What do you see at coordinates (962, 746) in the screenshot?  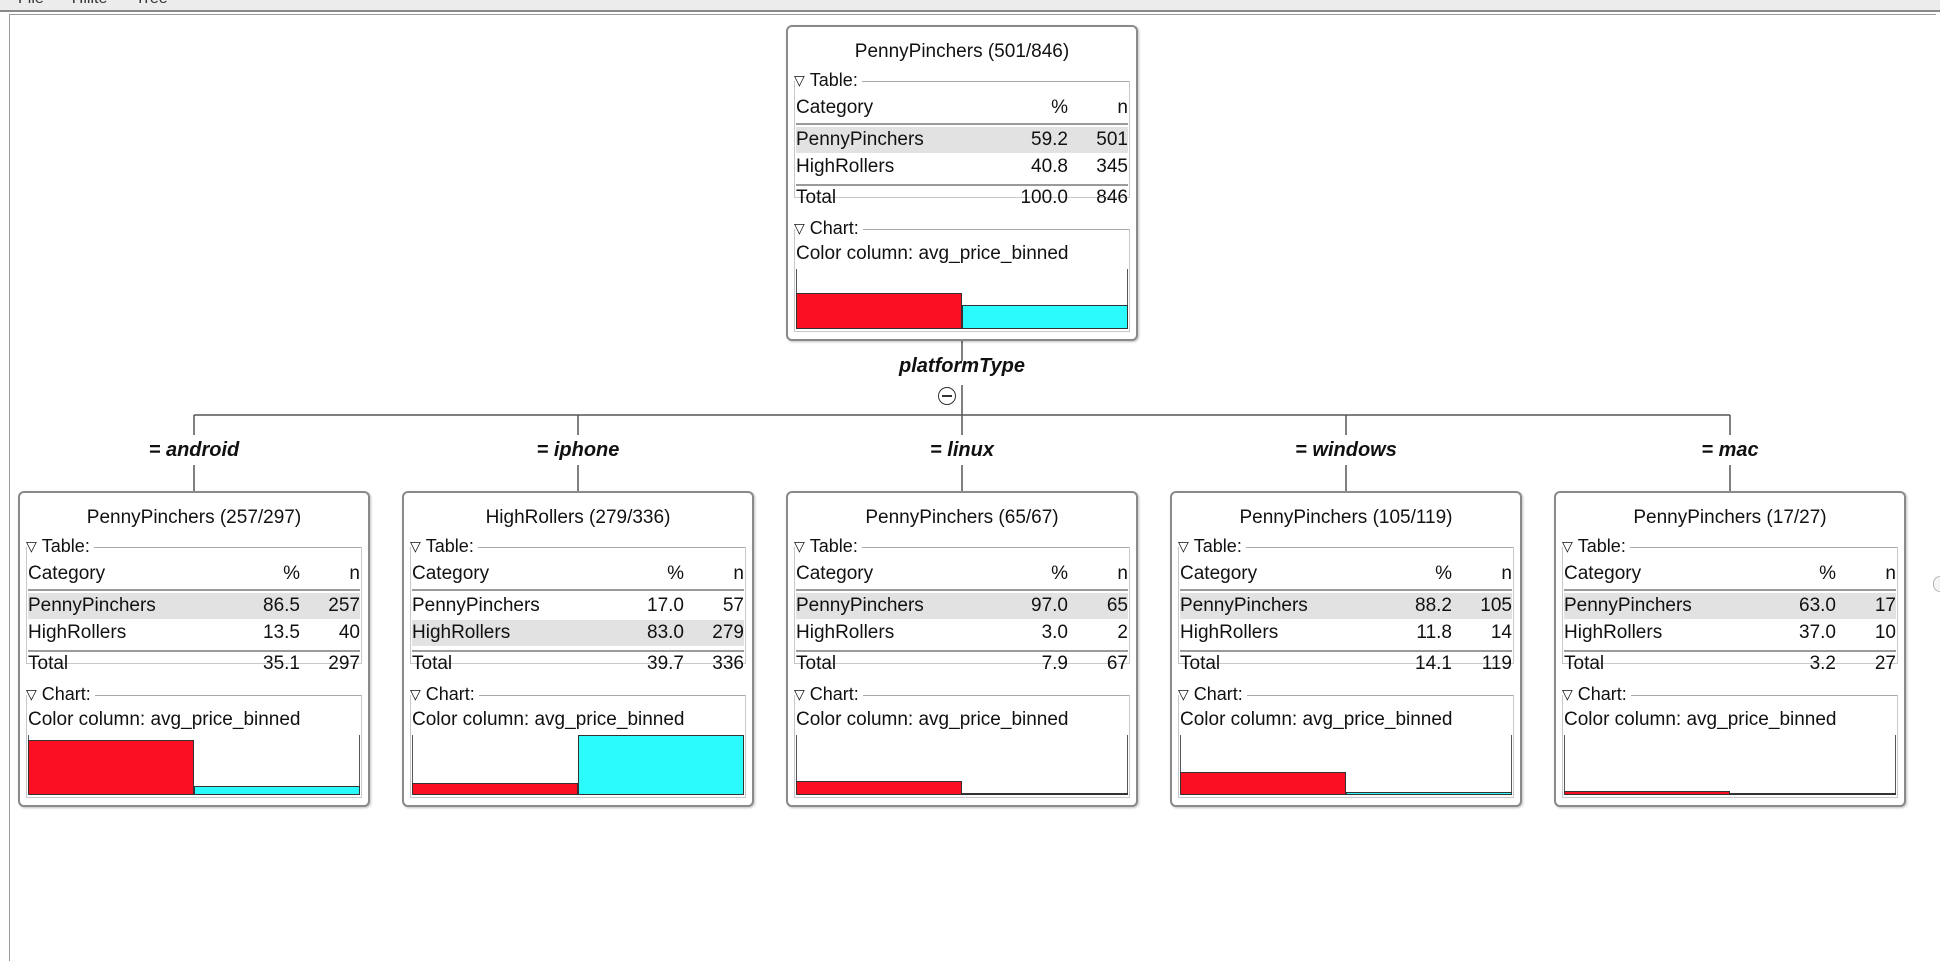 I see `chart-section-frame` at bounding box center [962, 746].